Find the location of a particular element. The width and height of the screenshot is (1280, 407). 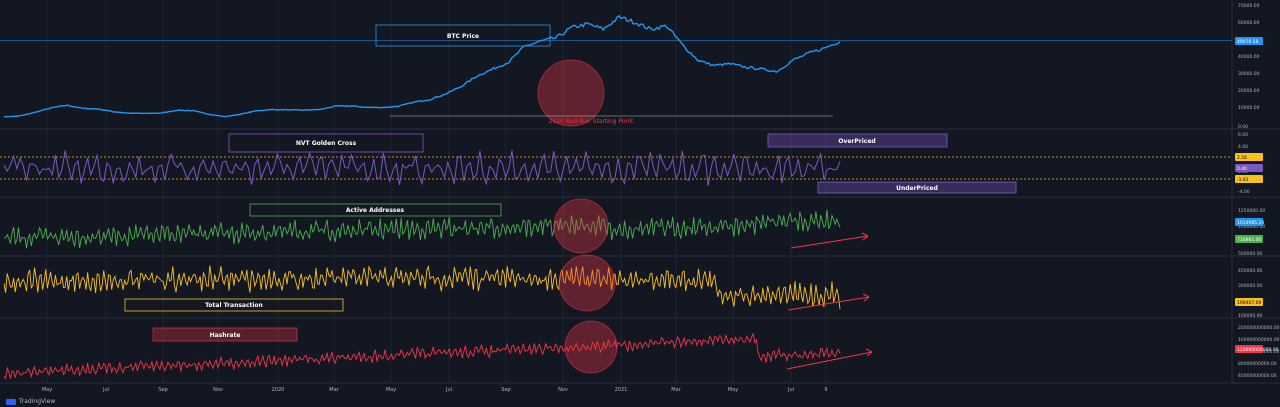

svg-text: 2.56 is located at coordinates (1242, 158).